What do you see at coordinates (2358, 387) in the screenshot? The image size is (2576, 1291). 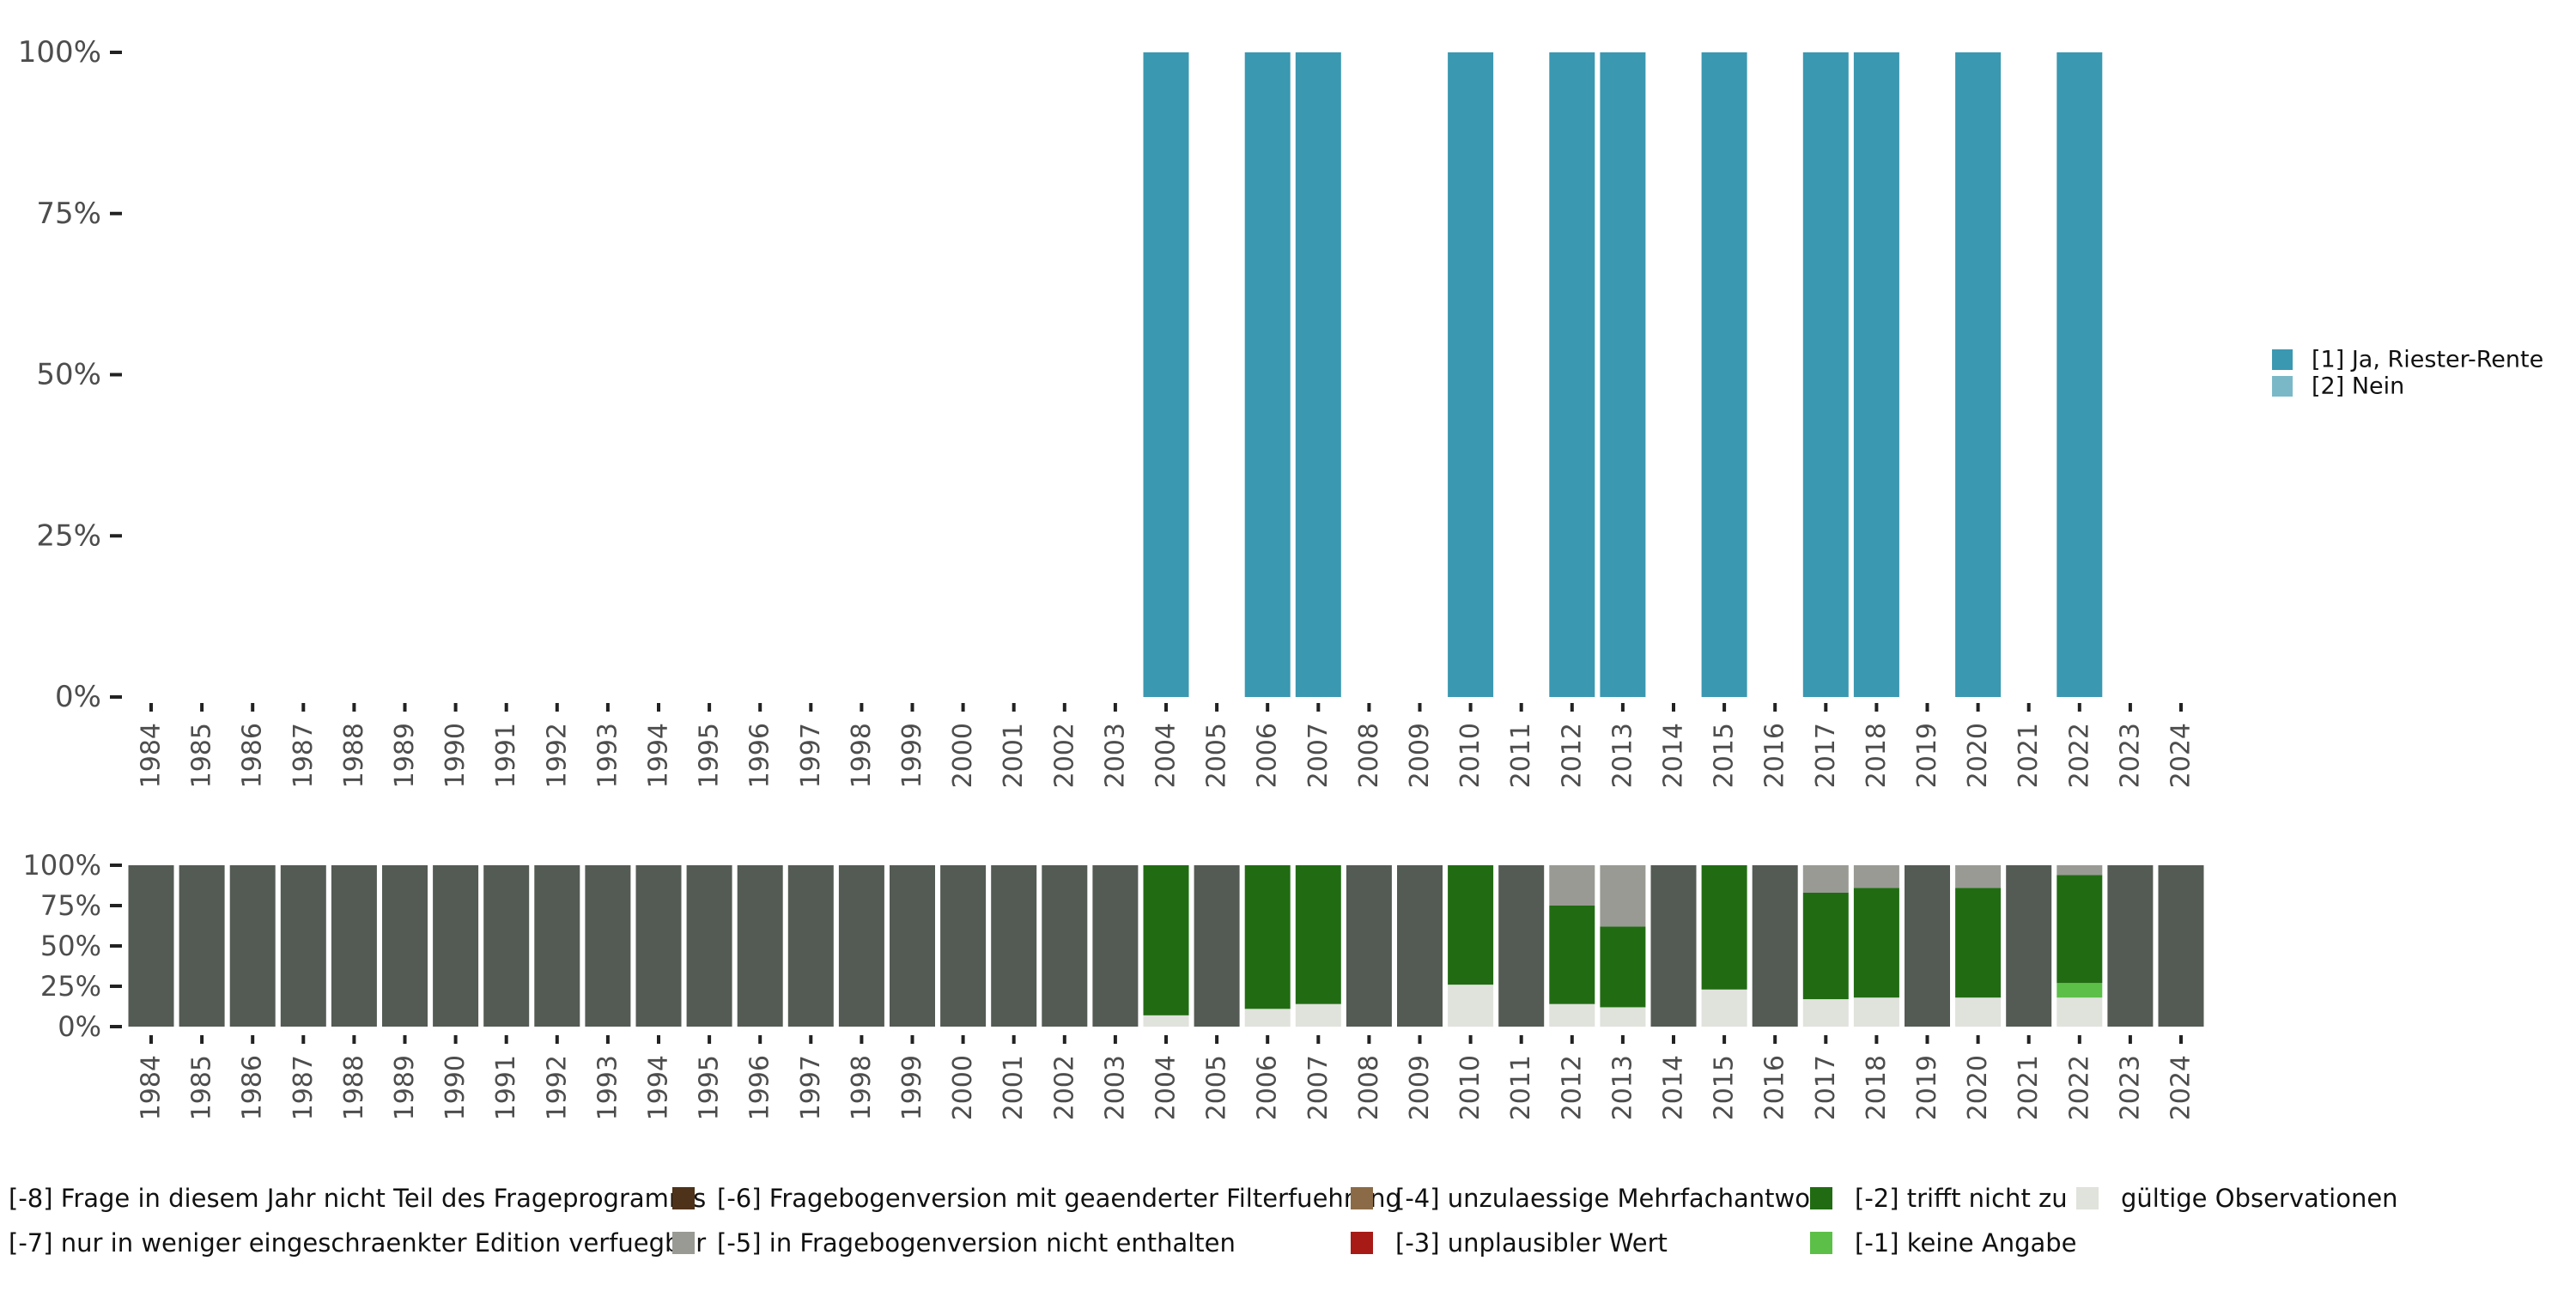 I see `legend-label: [2] Nein` at bounding box center [2358, 387].